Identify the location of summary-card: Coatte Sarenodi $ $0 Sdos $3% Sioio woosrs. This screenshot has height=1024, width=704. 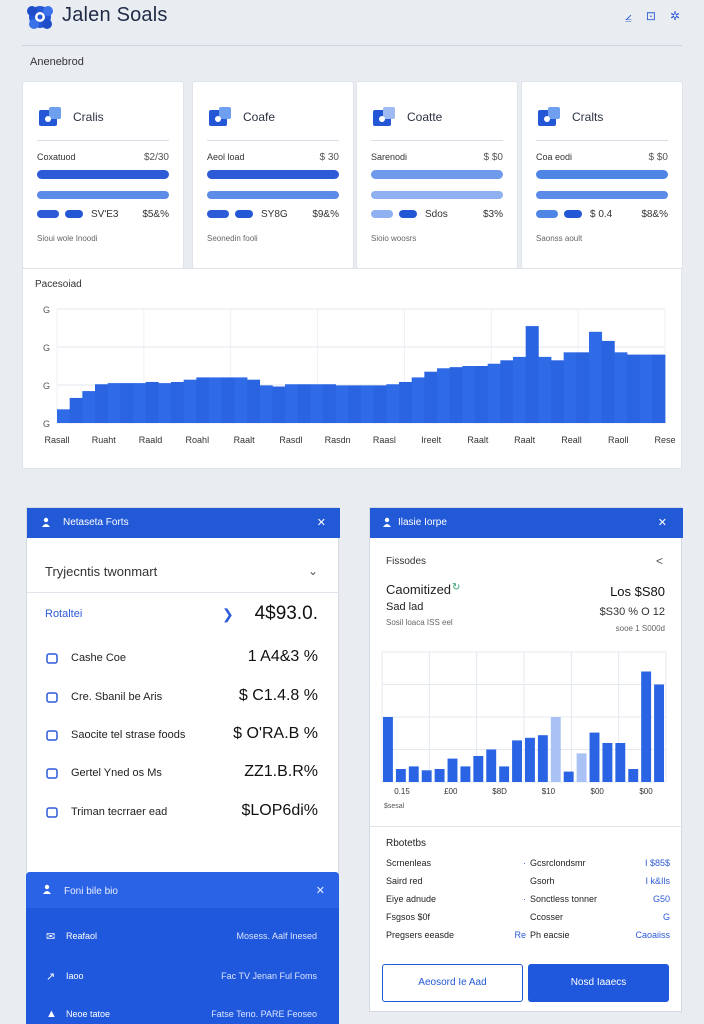
(437, 175).